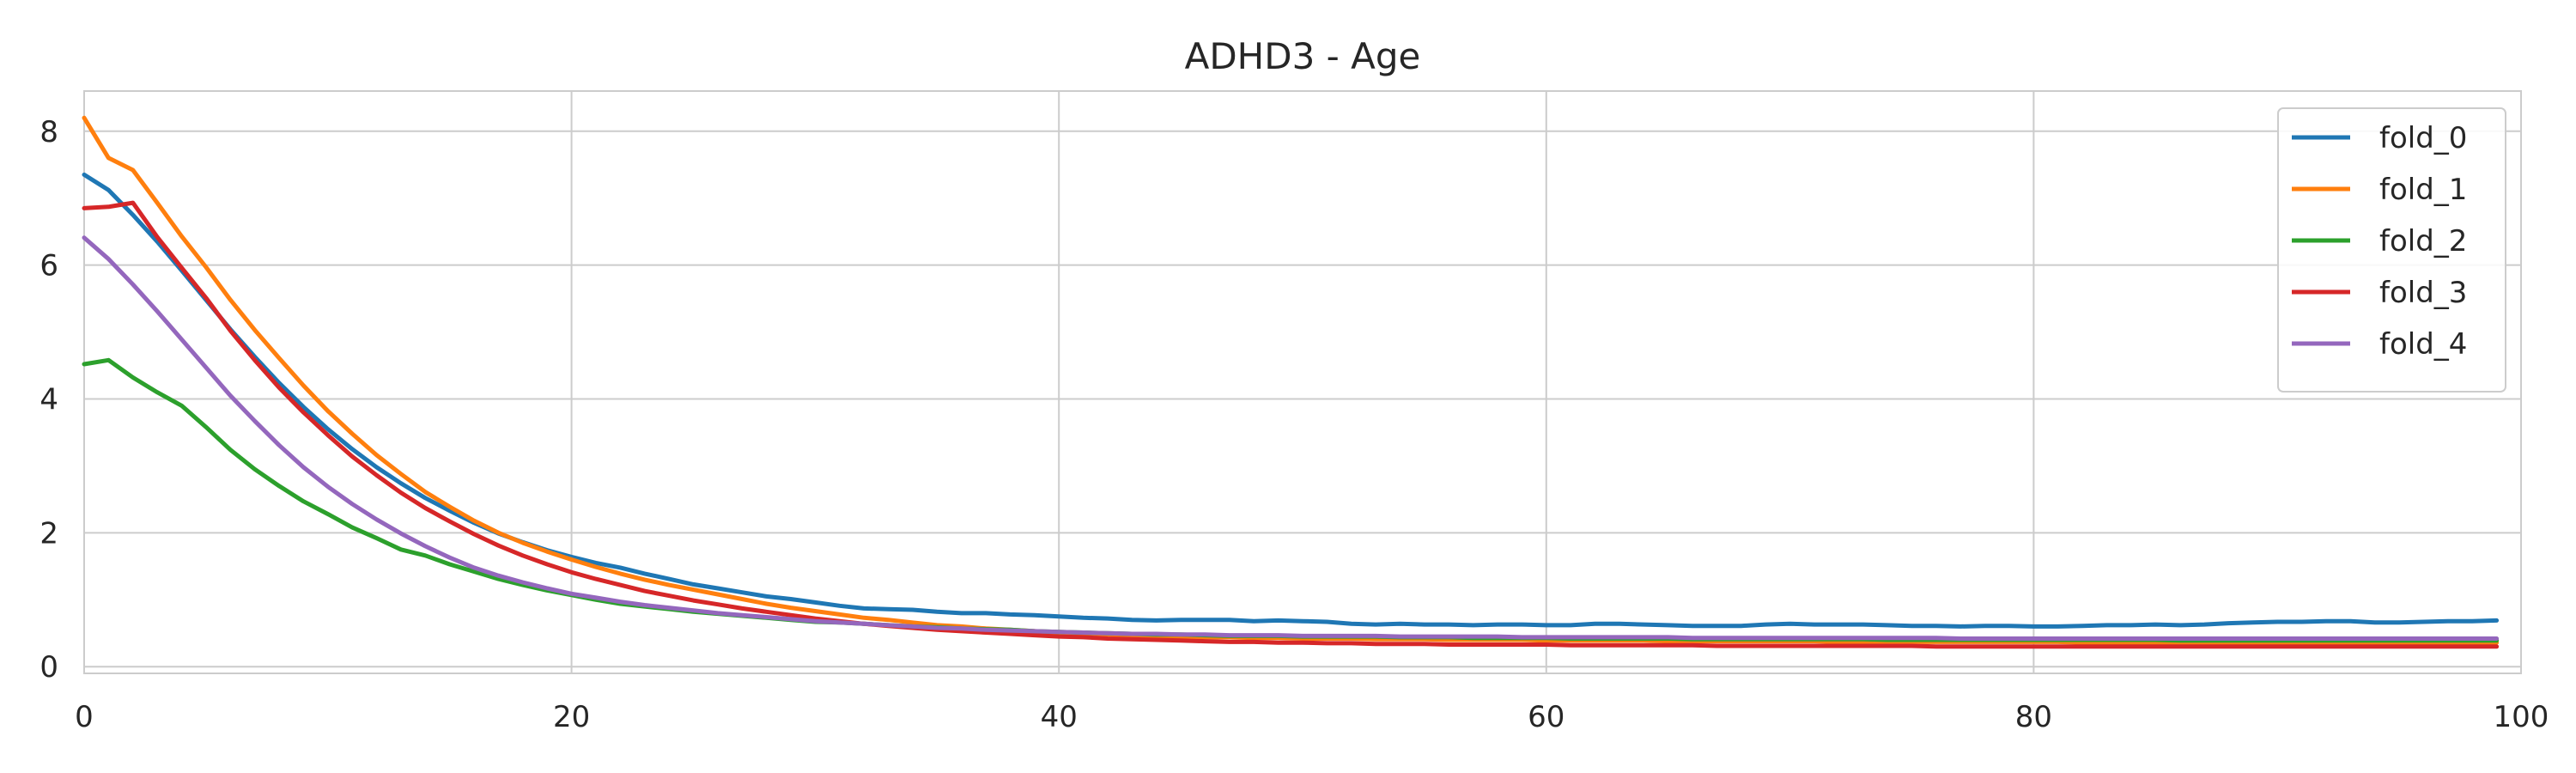 This screenshot has height=773, width=2576. I want to click on x-tick-label: 100, so click(2522, 717).